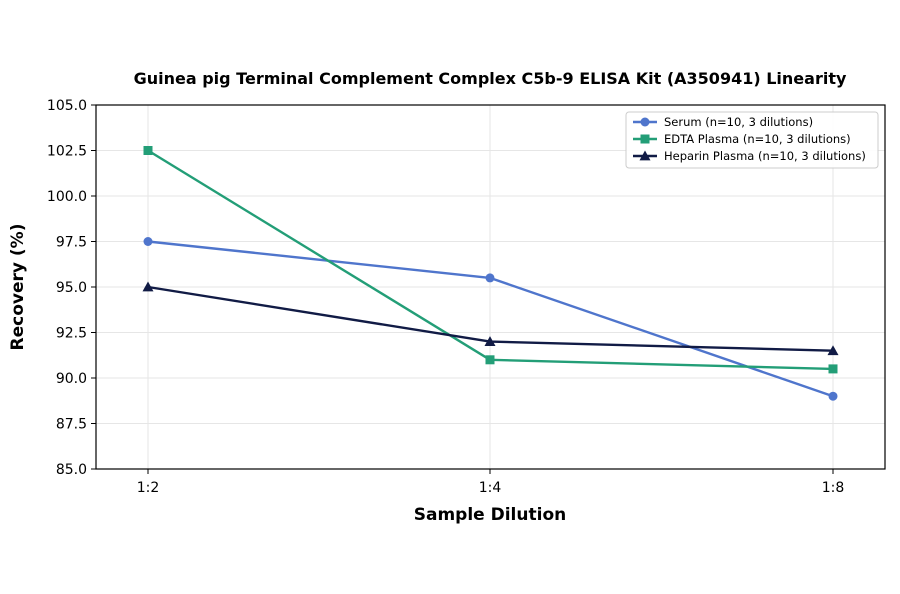  I want to click on legend-box, so click(752, 140).